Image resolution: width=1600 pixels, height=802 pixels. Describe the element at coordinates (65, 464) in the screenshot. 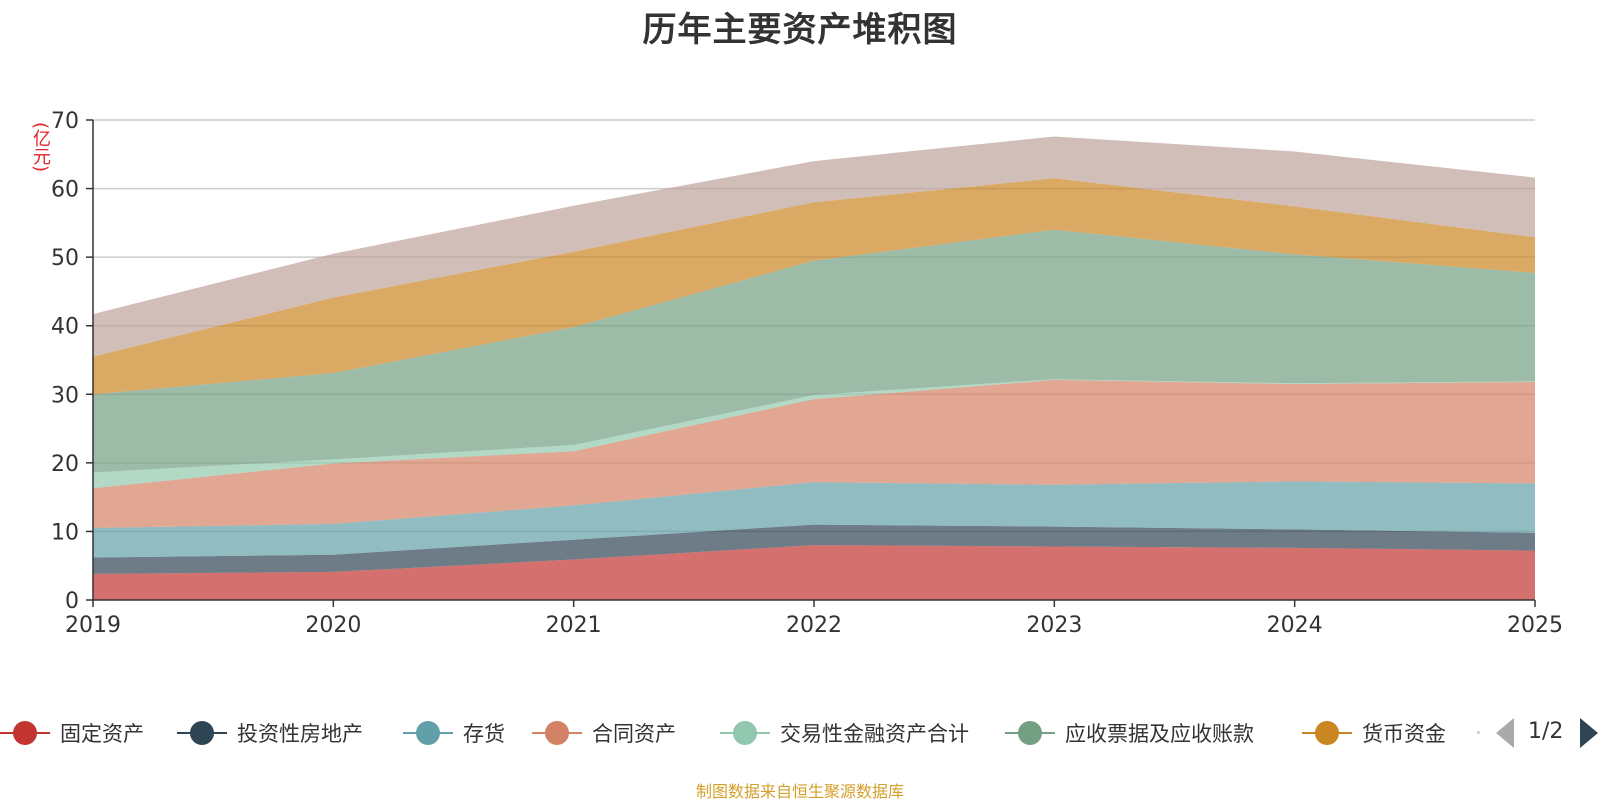

I see `y-tick-label-20: 20` at that location.